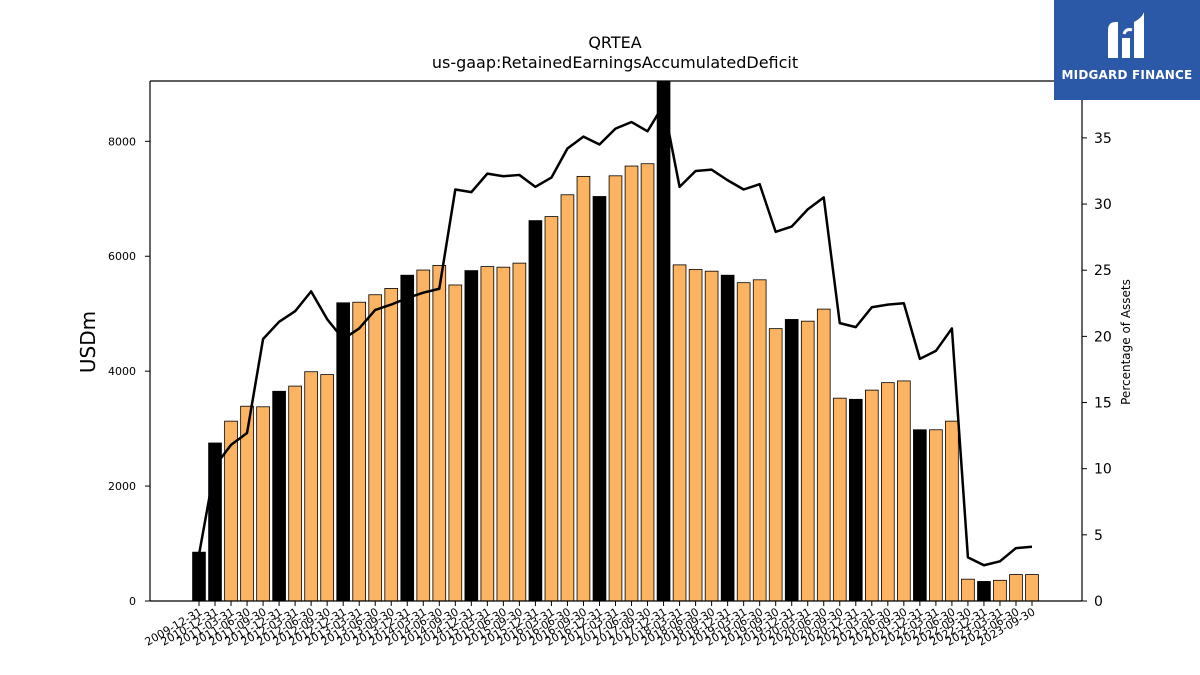  Describe the element at coordinates (1103, 139) in the screenshot. I see `y2-tick-label: 35` at that location.